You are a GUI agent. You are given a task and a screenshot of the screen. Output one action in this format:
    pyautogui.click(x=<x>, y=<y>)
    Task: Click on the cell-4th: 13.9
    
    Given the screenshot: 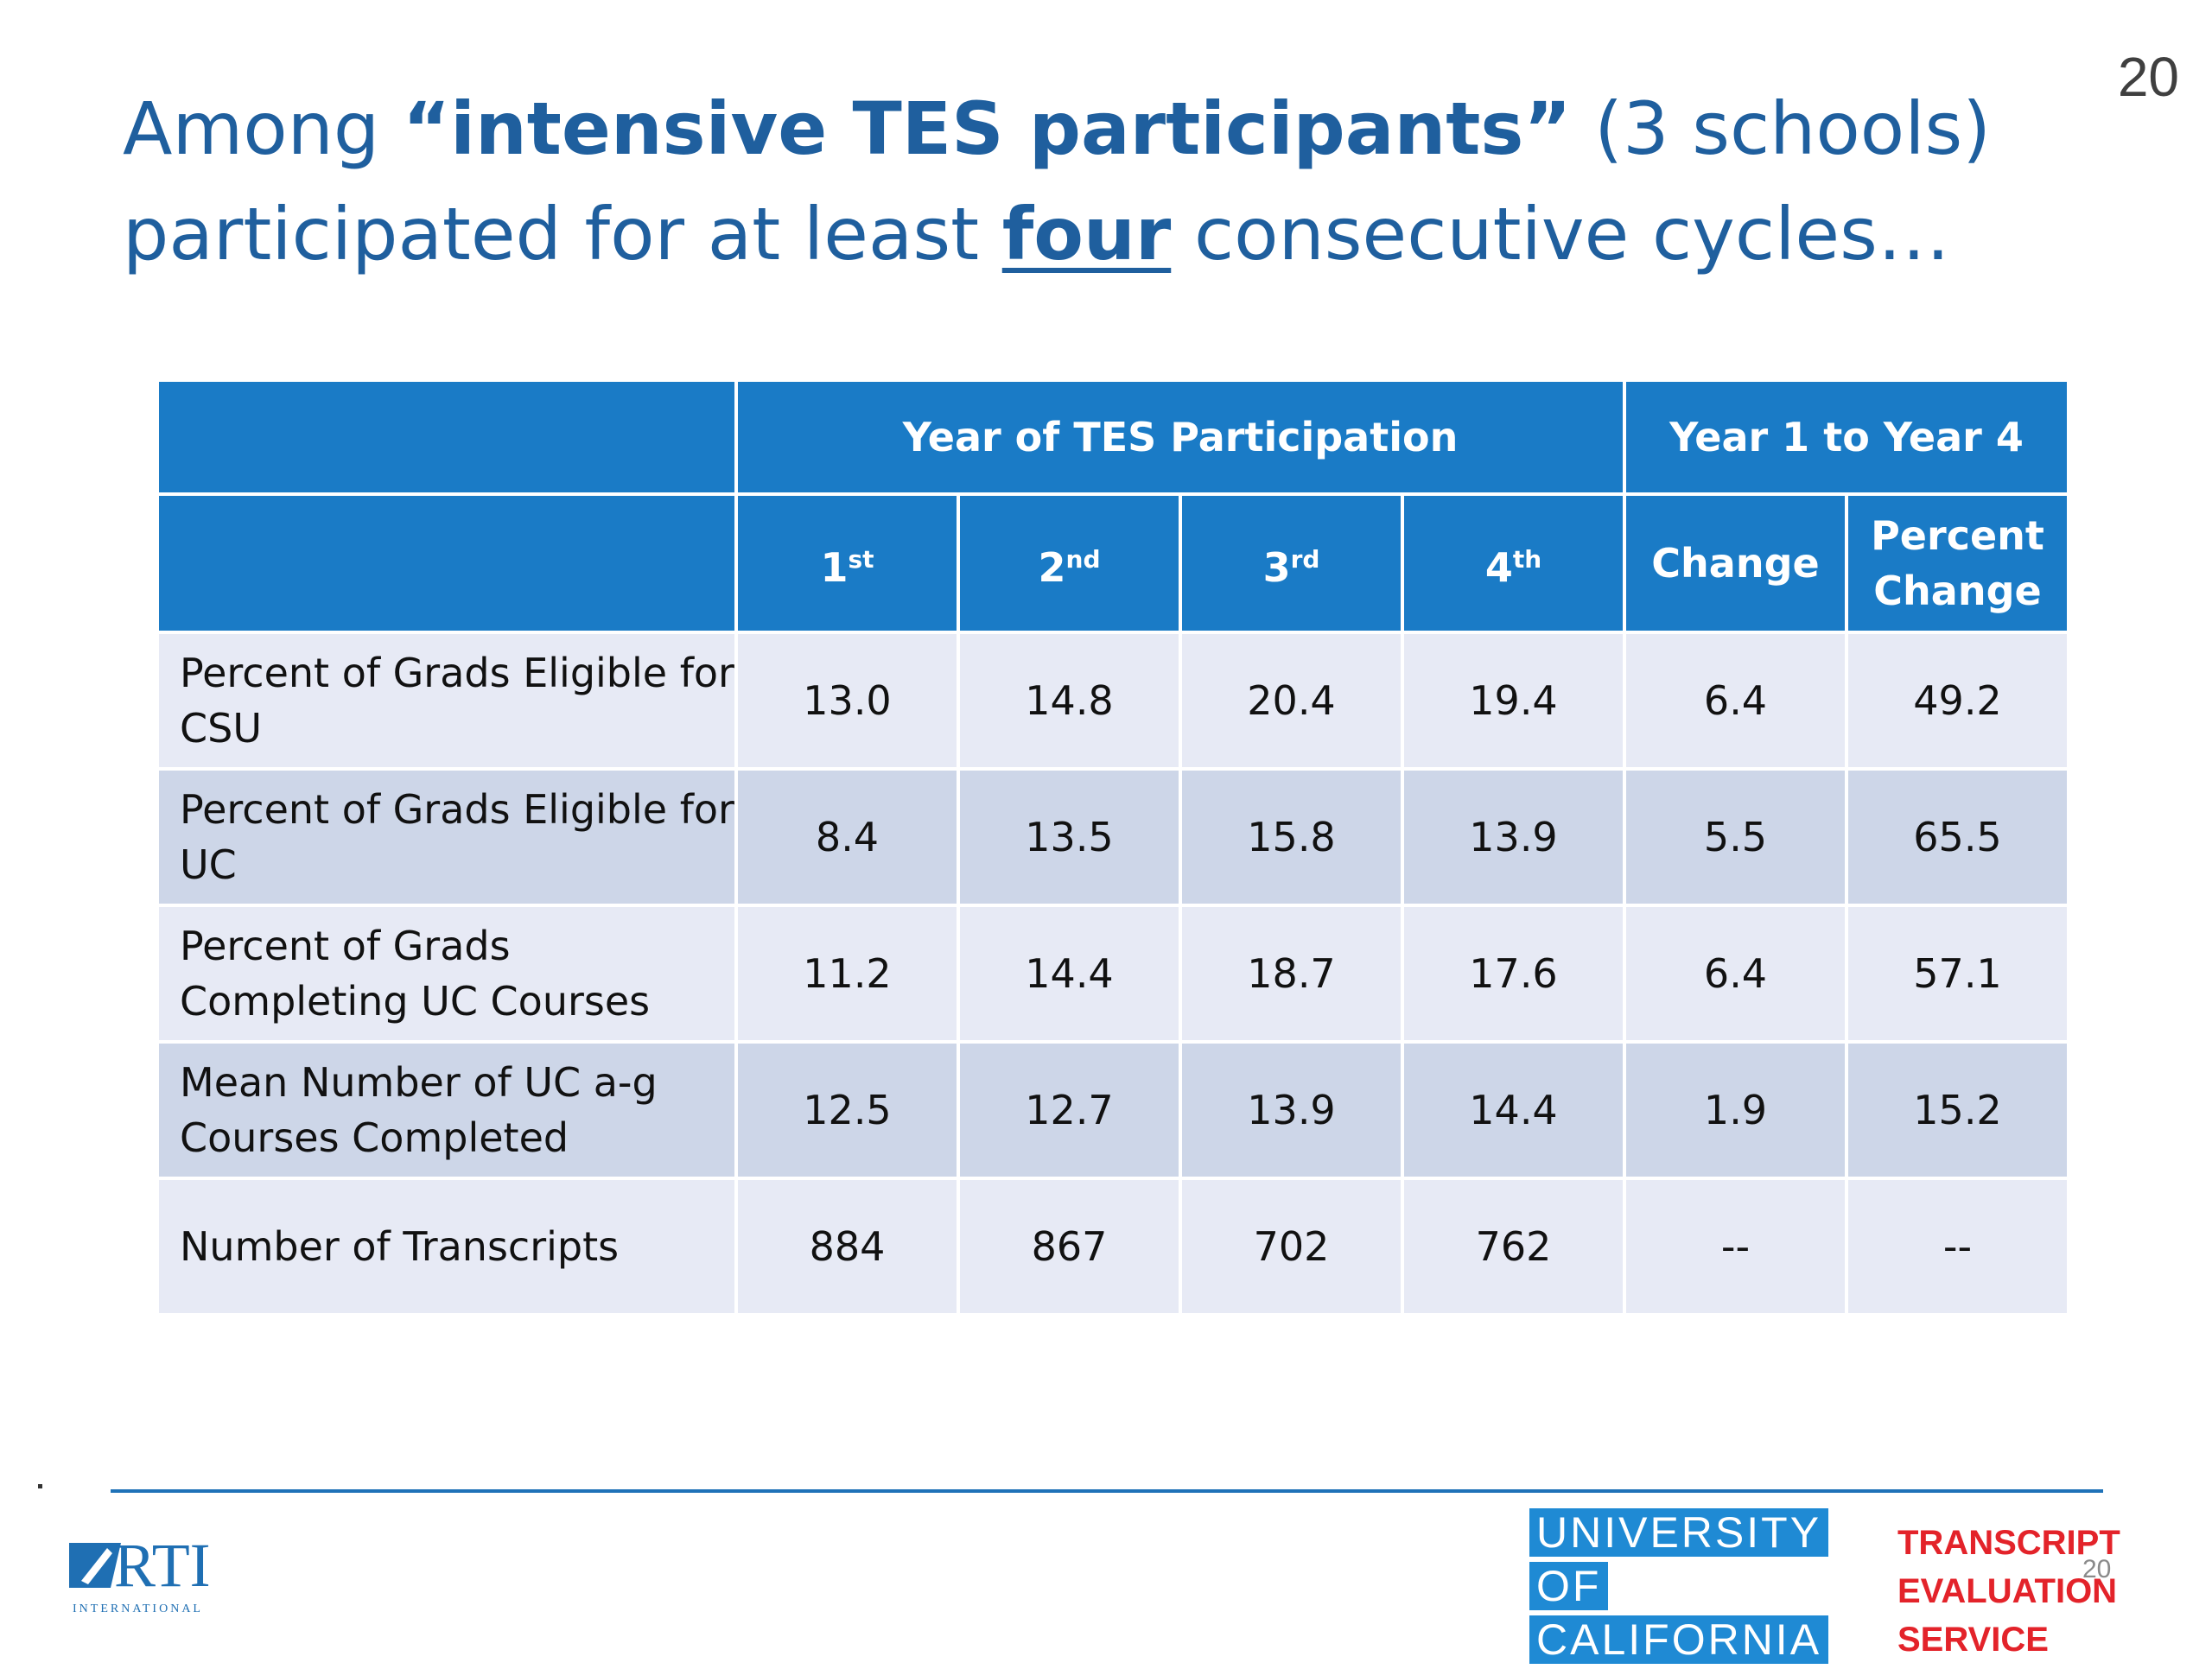 What is the action you would take?
    pyautogui.click(x=1513, y=837)
    